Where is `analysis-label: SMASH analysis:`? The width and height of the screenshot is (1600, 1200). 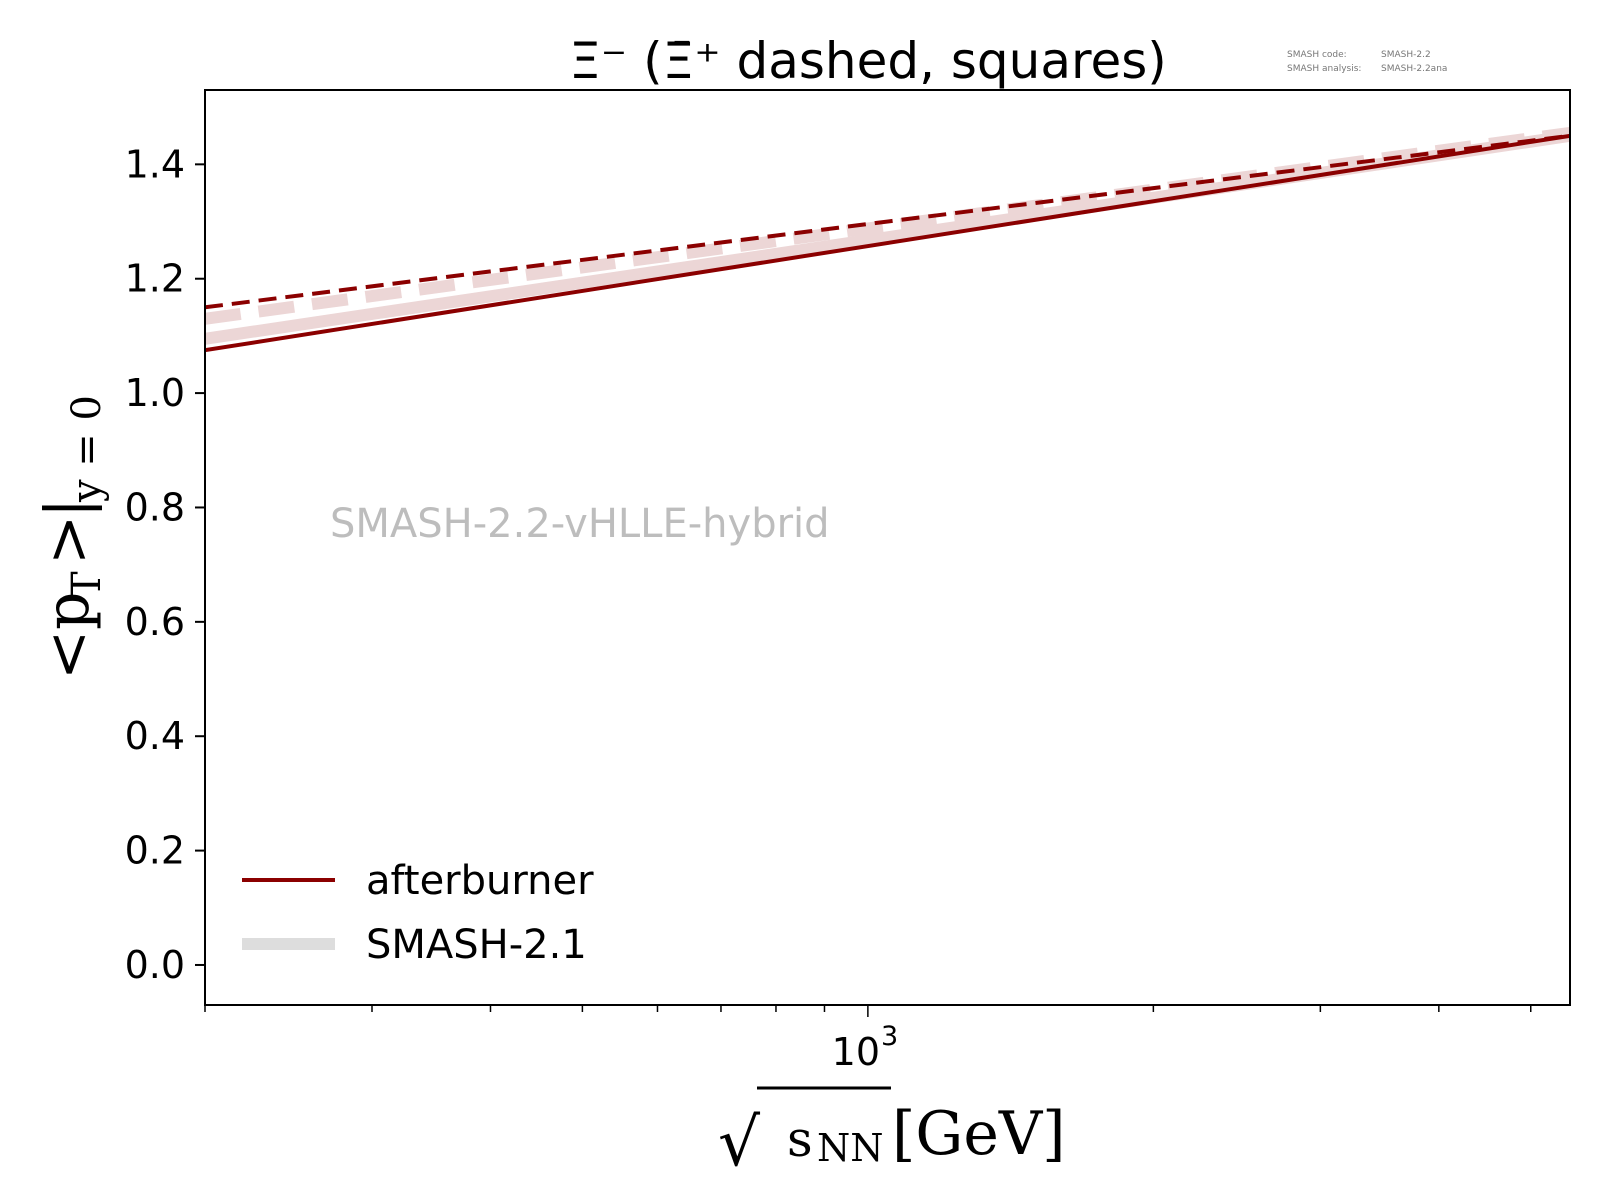
analysis-label: SMASH analysis: is located at coordinates (1324, 69).